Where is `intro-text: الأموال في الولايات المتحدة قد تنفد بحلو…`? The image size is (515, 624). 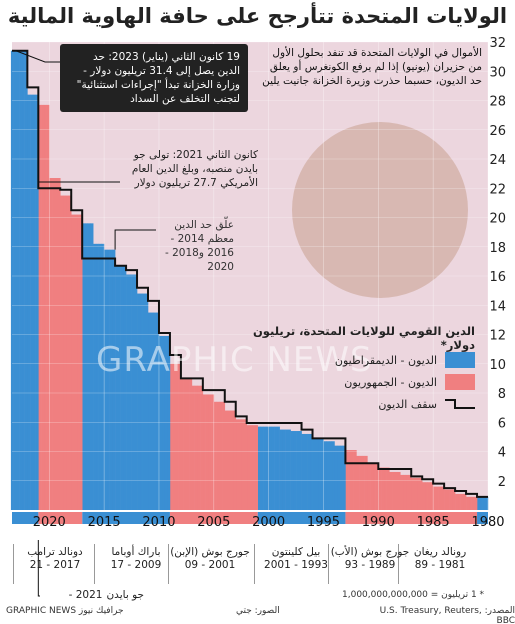 intro-text: الأموال في الولايات المتحدة قد تنفد بحلو… is located at coordinates (372, 67).